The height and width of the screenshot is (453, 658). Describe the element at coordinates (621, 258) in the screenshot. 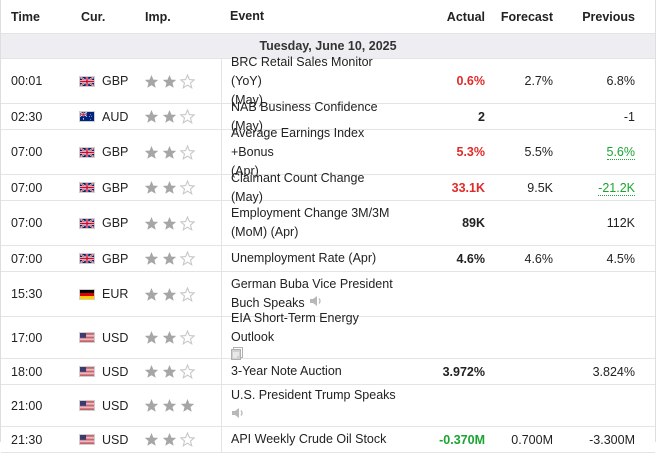

I see `previous-text: 4.5%` at that location.